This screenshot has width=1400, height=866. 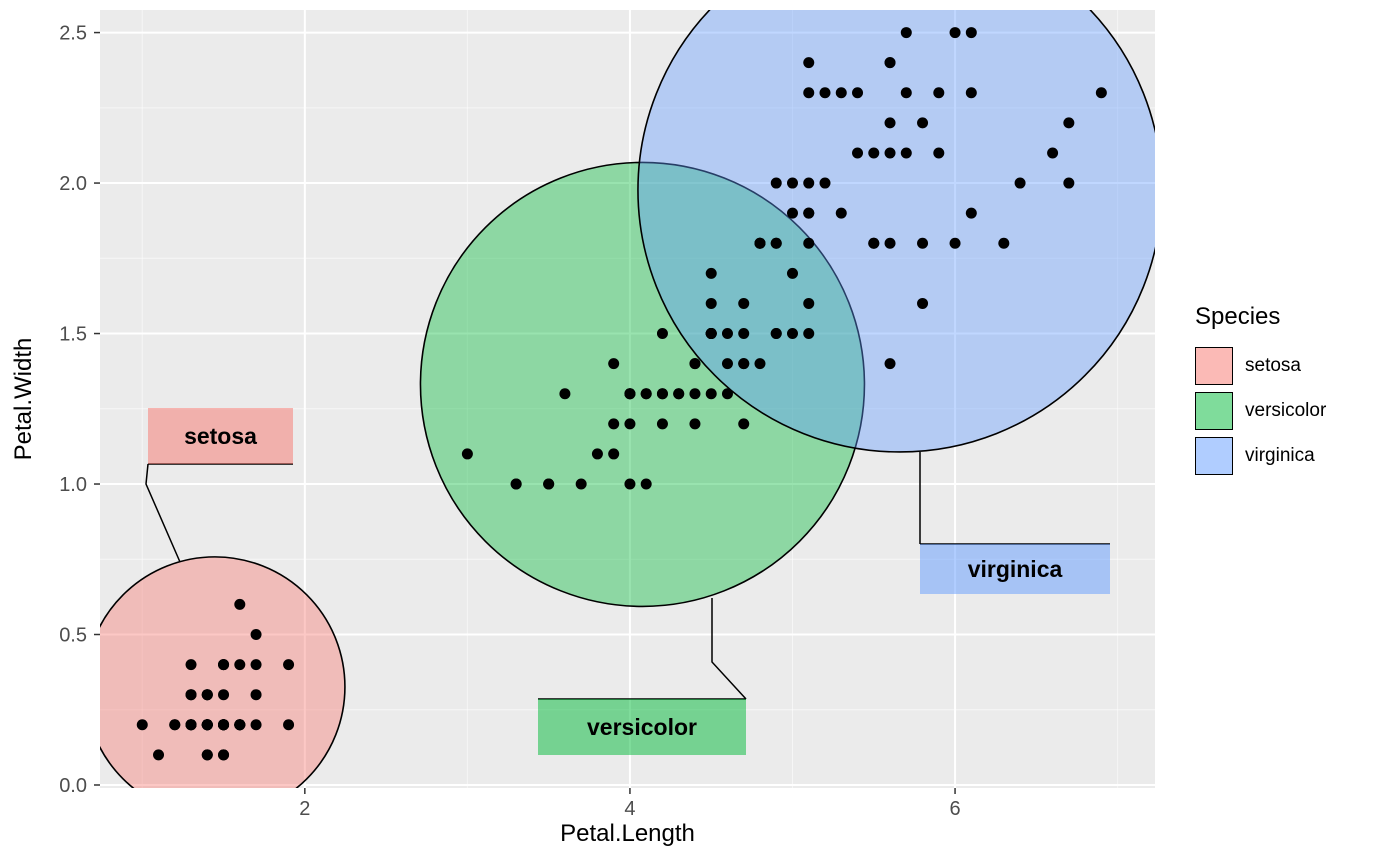 I want to click on legend-title: Species, so click(x=1238, y=316).